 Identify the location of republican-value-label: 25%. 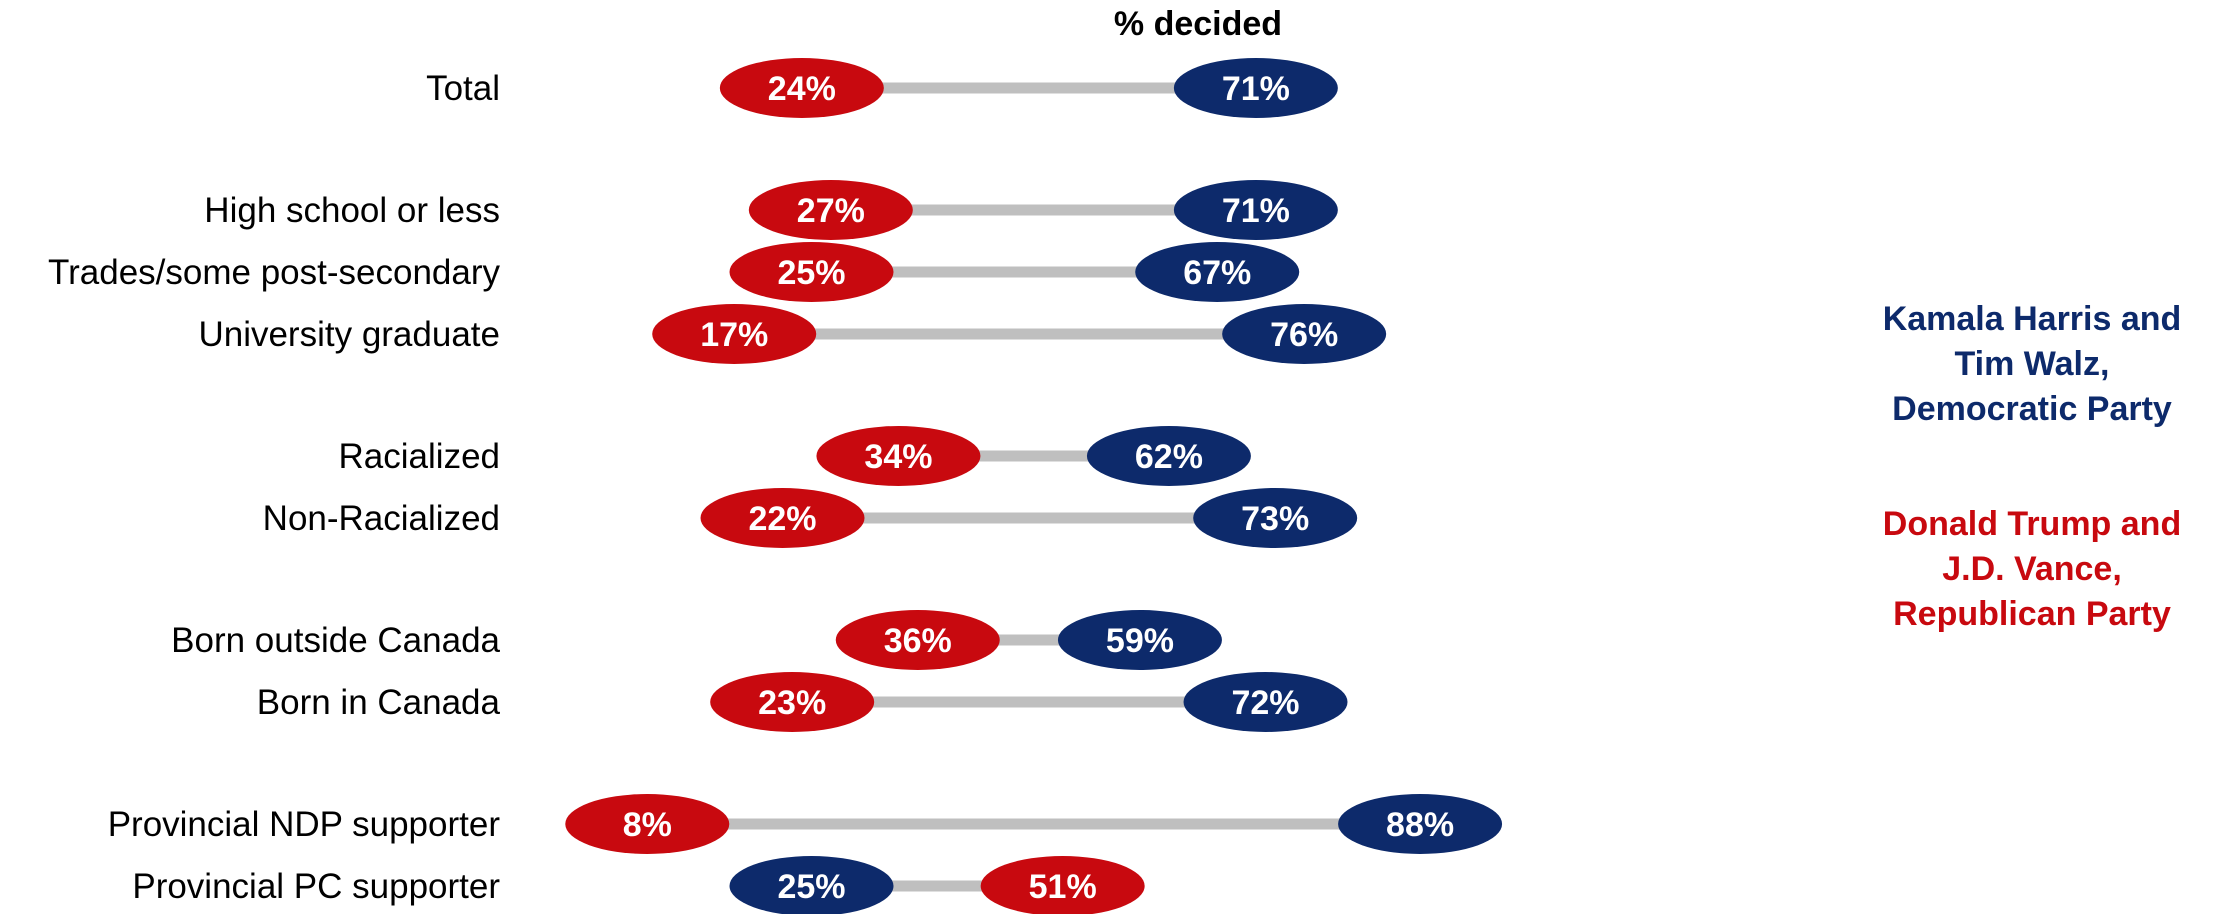
(811, 273).